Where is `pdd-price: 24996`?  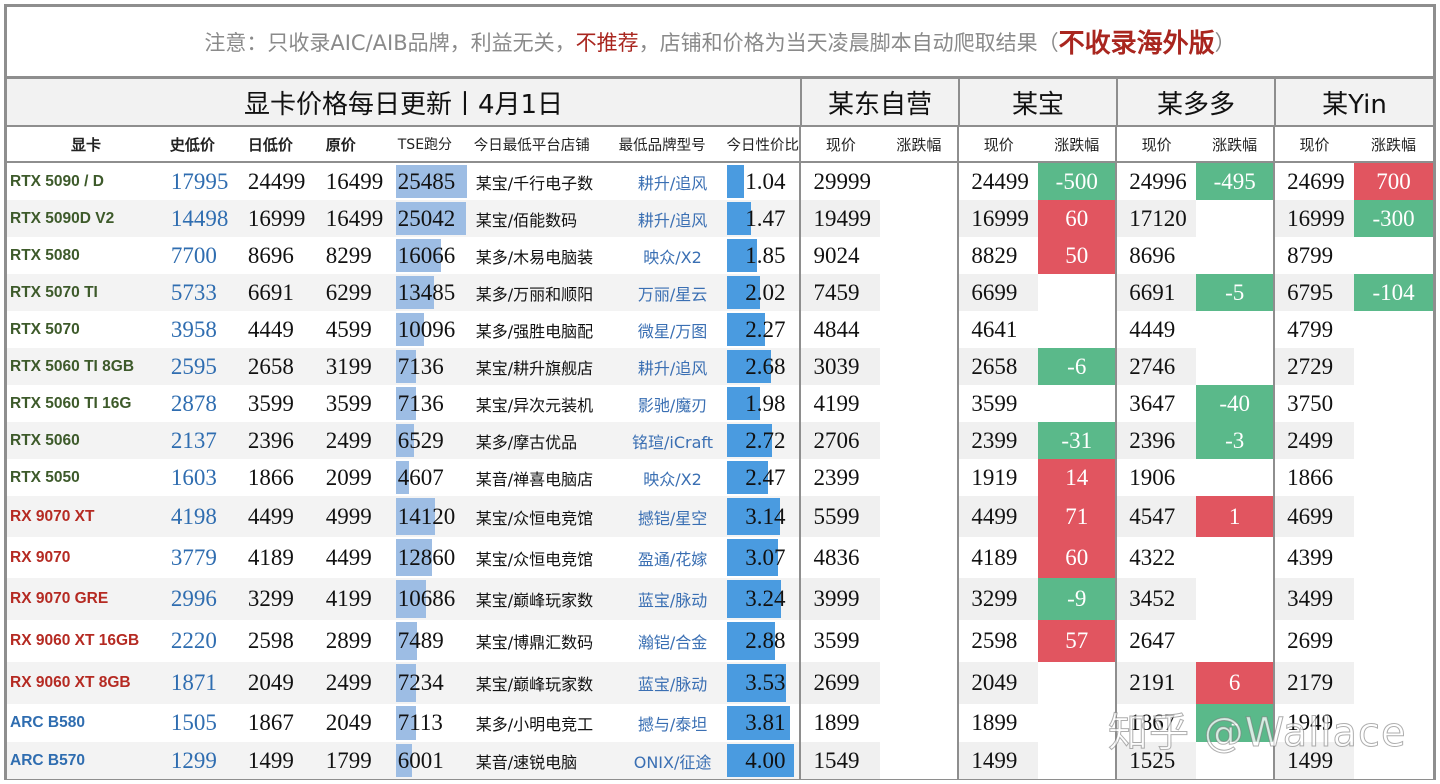 pdd-price: 24996 is located at coordinates (1157, 181).